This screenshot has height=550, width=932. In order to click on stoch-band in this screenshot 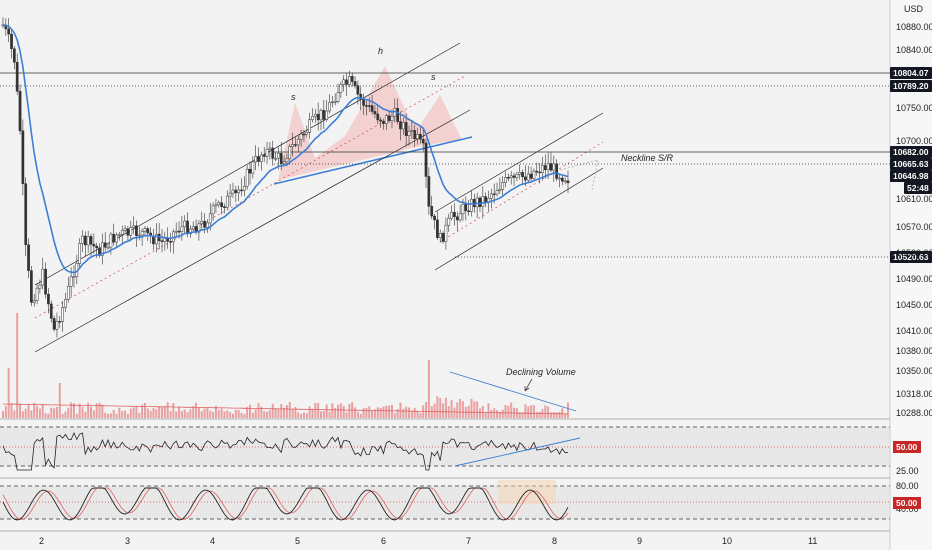, I will do `click(445, 502)`.